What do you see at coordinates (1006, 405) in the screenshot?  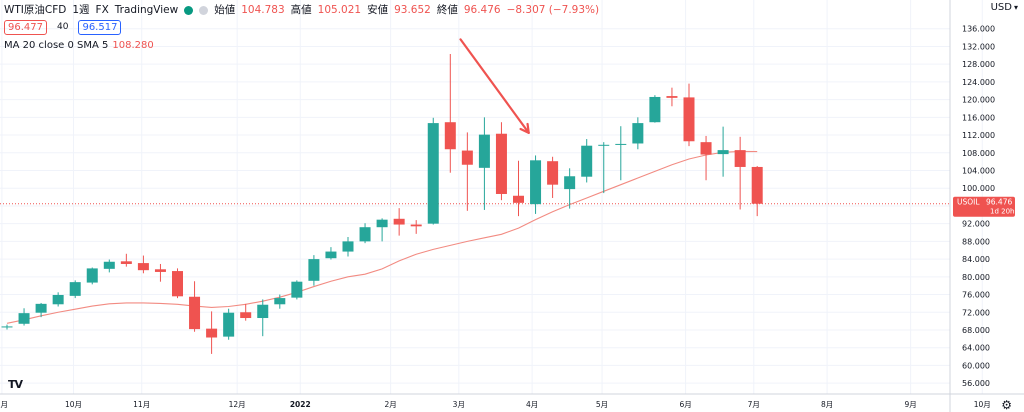 I see `gear-icon: ⚙` at bounding box center [1006, 405].